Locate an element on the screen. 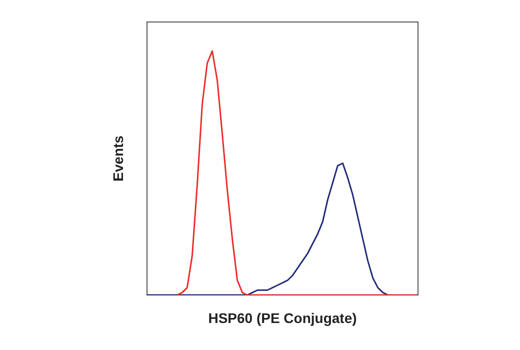 The height and width of the screenshot is (350, 520). x-axis-title: HSP60 (PE Conjugate) is located at coordinates (282, 318).